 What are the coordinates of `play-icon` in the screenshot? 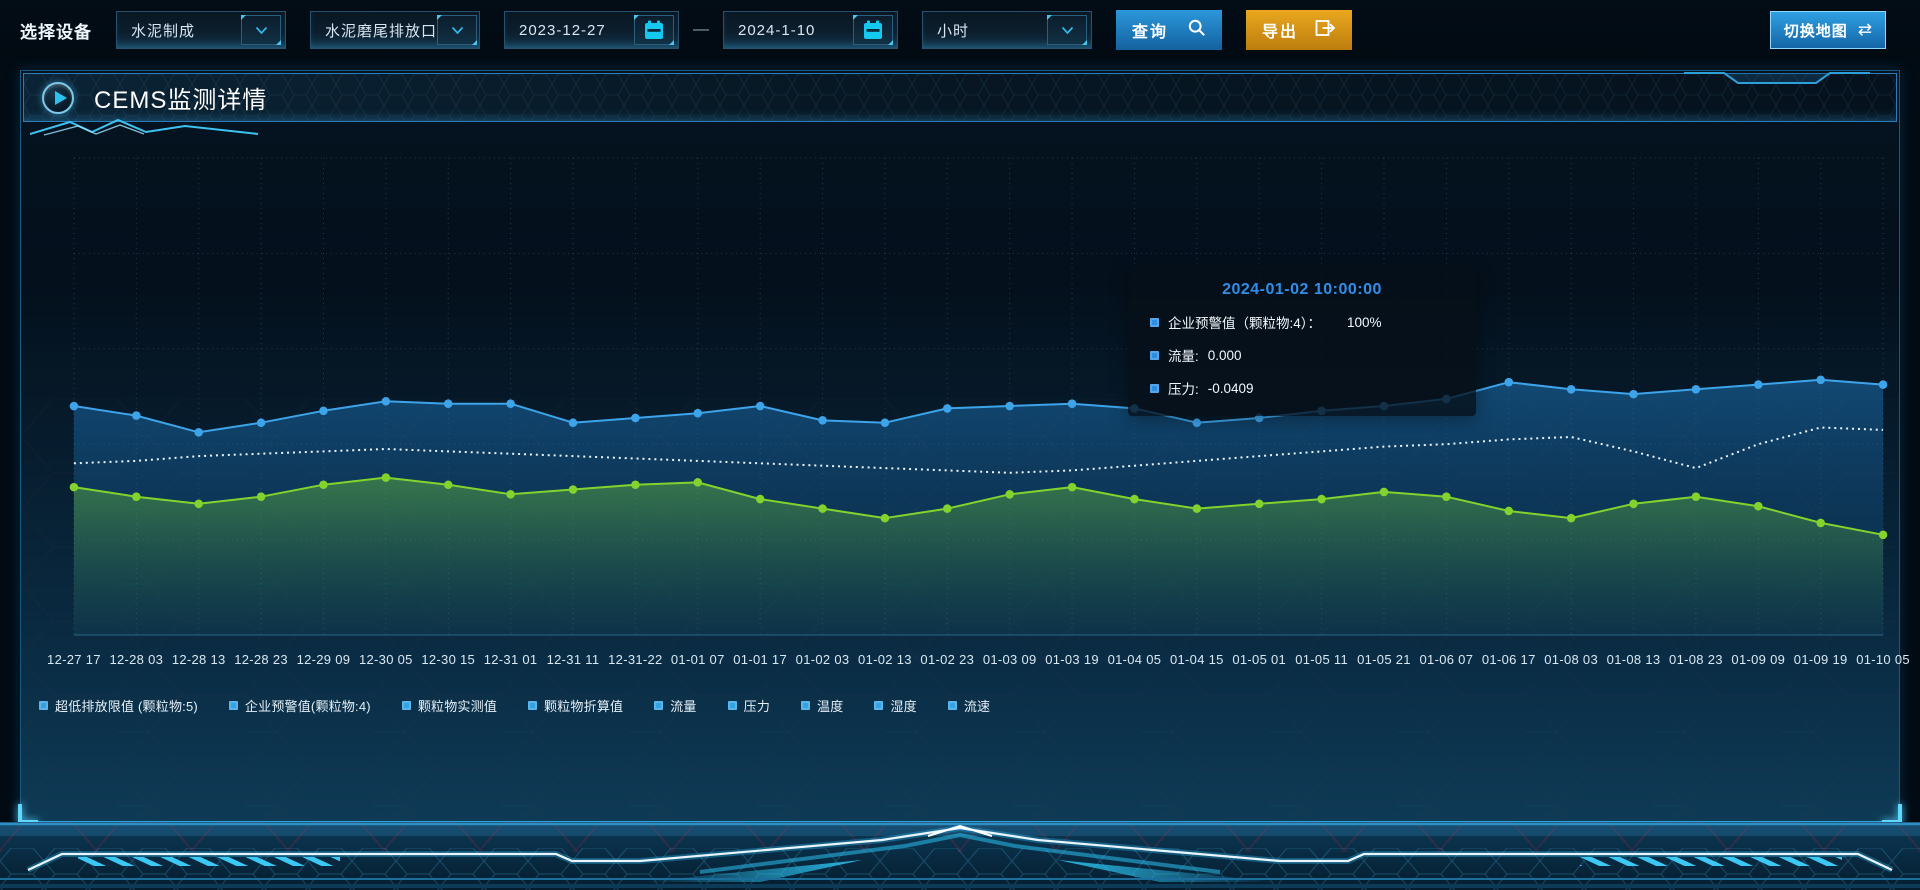 It's located at (58, 97).